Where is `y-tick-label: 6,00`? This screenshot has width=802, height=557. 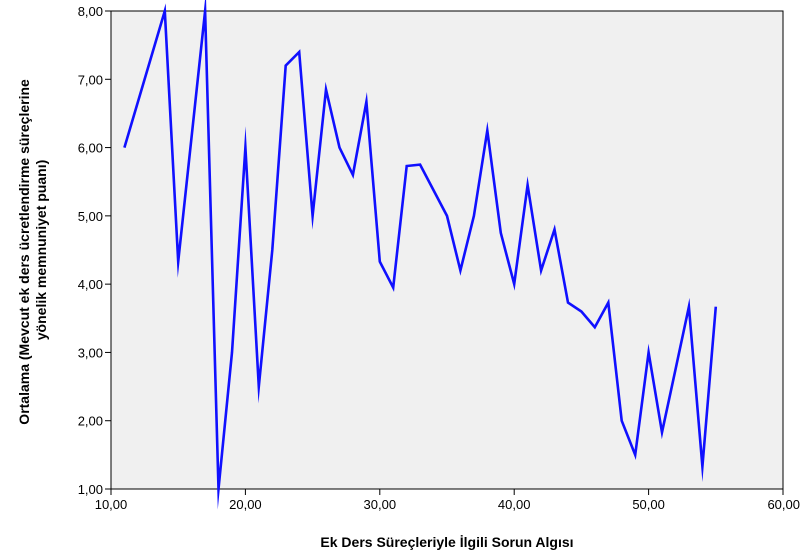
y-tick-label: 6,00 is located at coordinates (90, 148).